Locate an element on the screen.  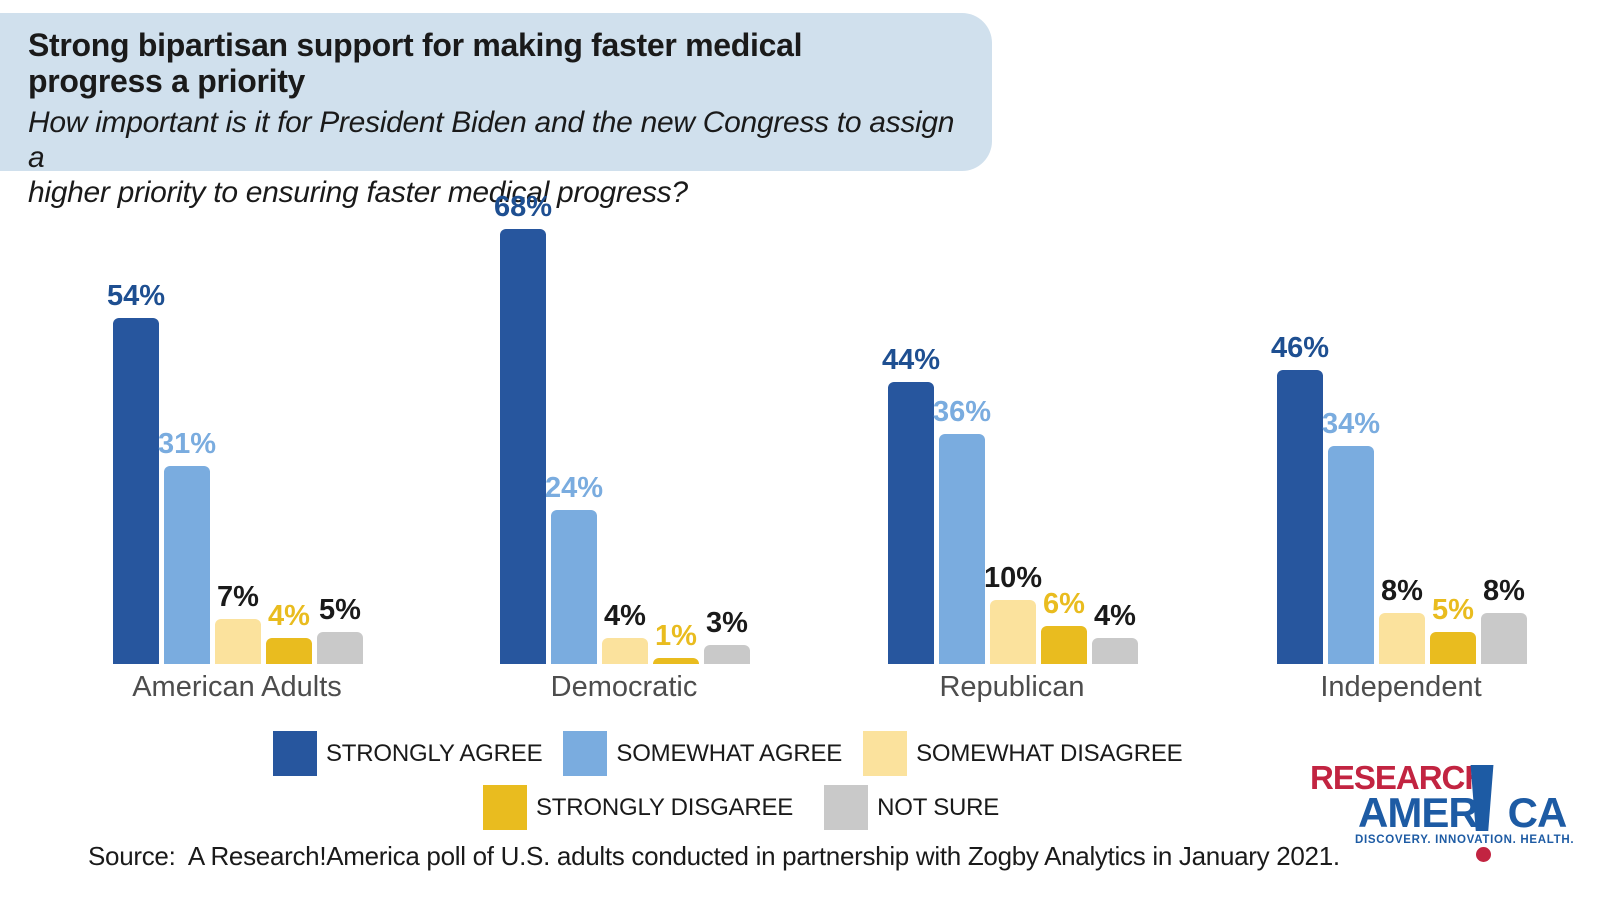
bar-strongly-disgaree: 4% is located at coordinates (289, 632).